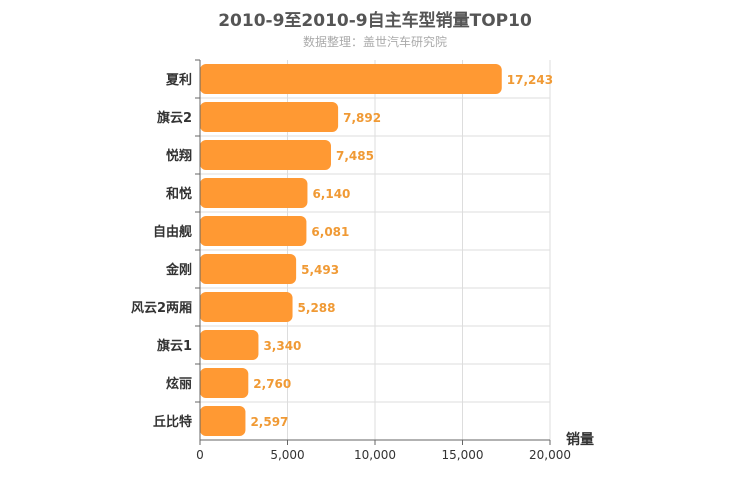  Describe the element at coordinates (179, 156) in the screenshot. I see `category-label: 悦翔` at that location.